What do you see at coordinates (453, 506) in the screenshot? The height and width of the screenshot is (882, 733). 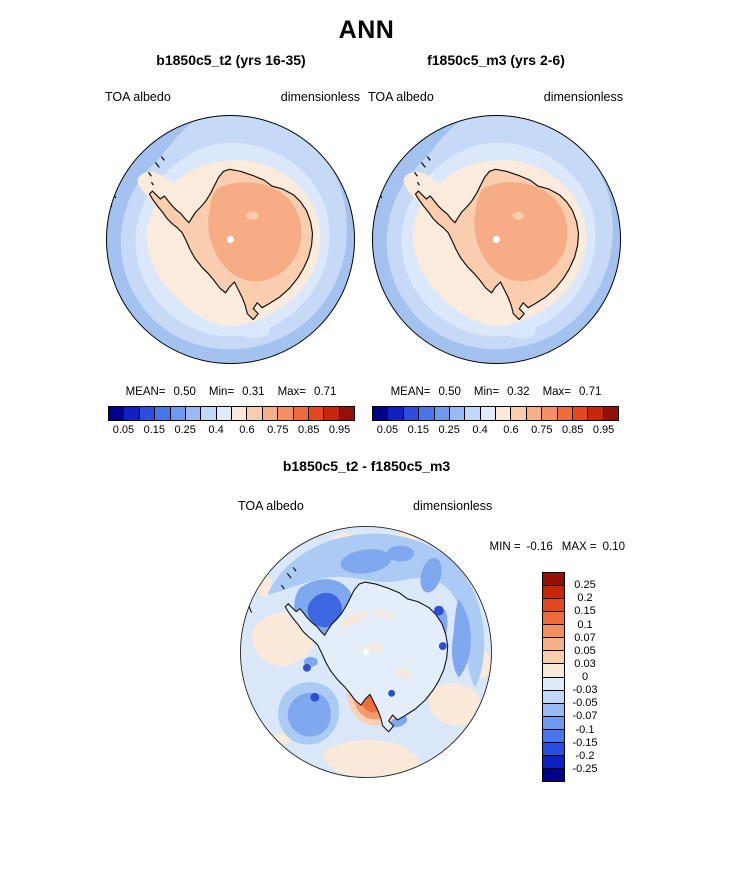 I see `diff-units-label: dimensionless` at bounding box center [453, 506].